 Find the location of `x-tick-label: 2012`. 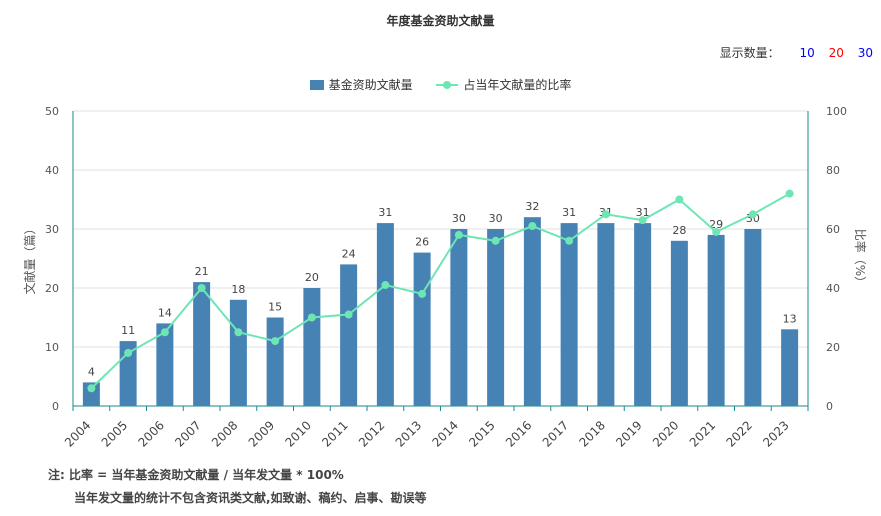

x-tick-label: 2012 is located at coordinates (371, 433).